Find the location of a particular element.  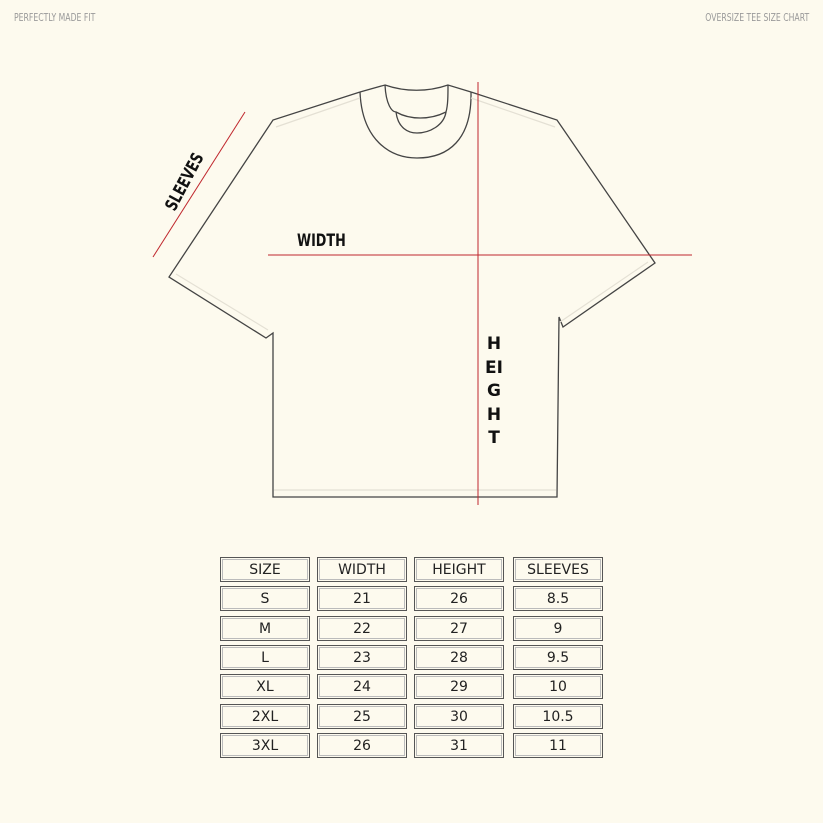

table-header-cell: HEIGHT is located at coordinates (459, 569).